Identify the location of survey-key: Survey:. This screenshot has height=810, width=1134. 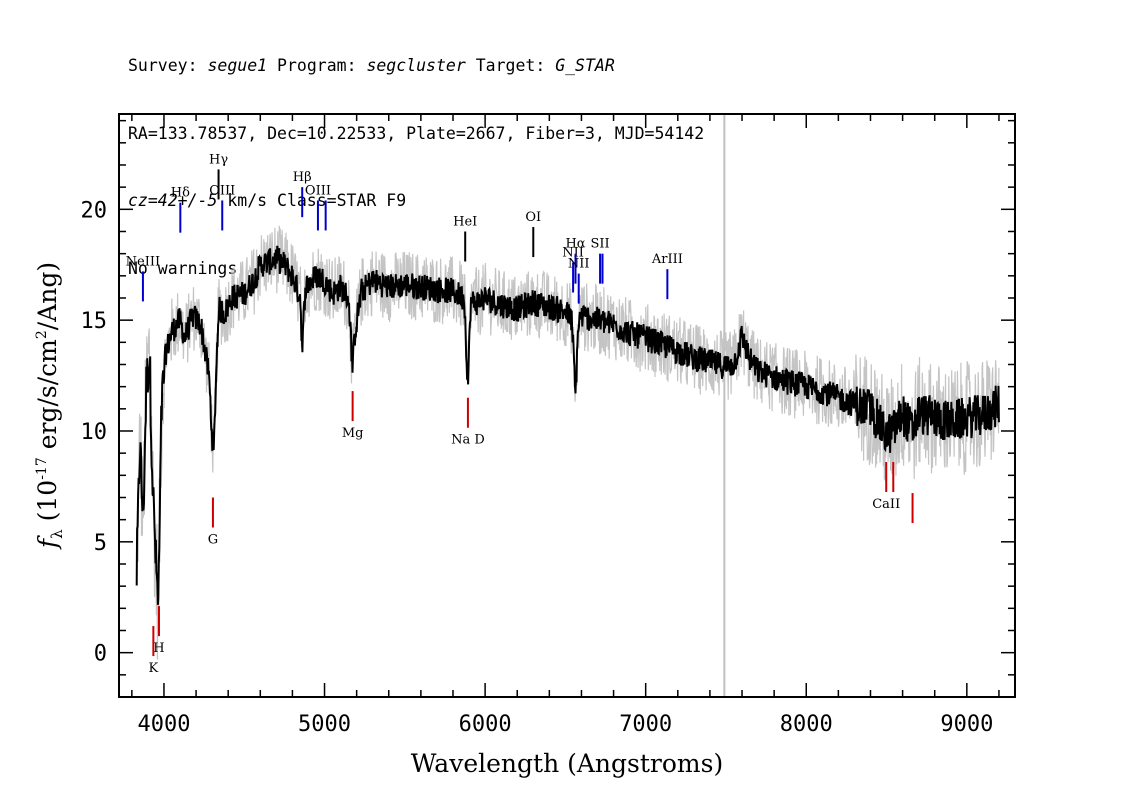
(168, 65).